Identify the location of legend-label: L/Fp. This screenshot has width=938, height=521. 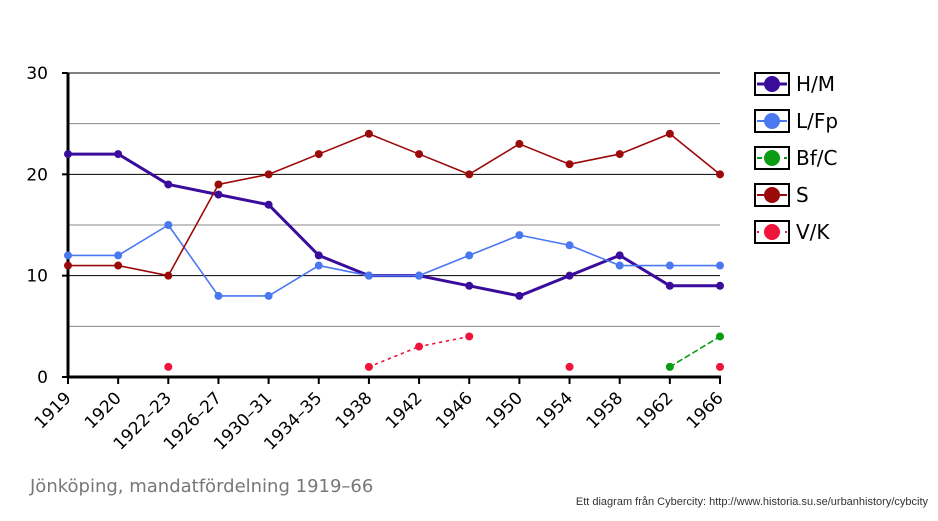
(817, 121).